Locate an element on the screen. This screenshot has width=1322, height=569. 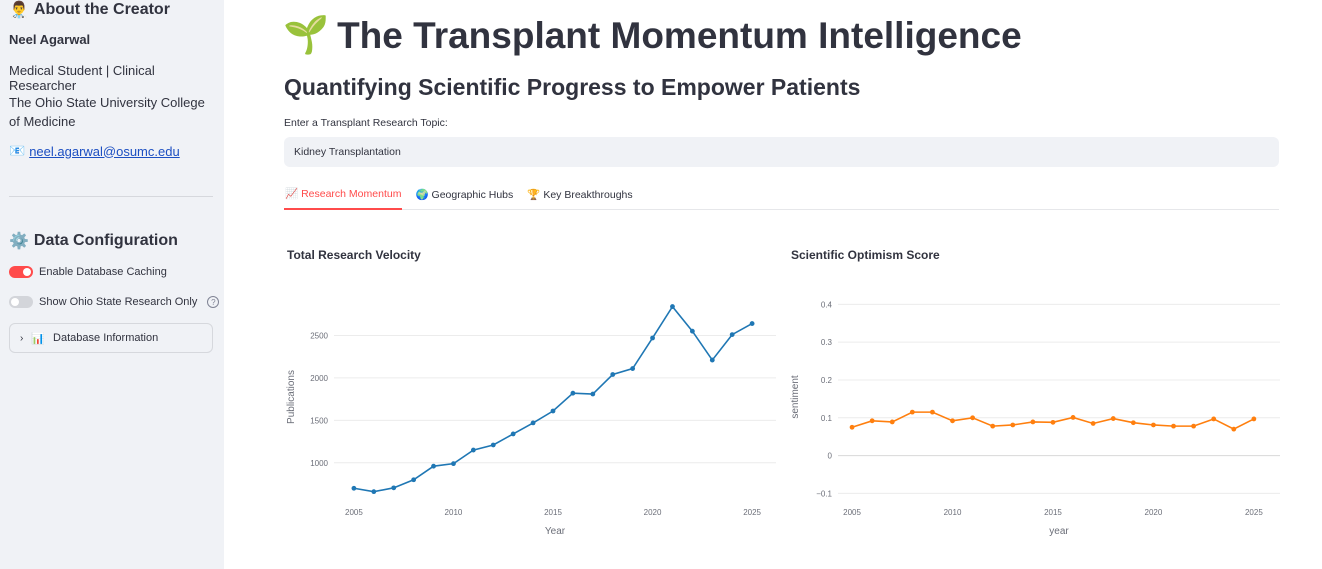
gear-icon: ⚙️ is located at coordinates (19, 241).